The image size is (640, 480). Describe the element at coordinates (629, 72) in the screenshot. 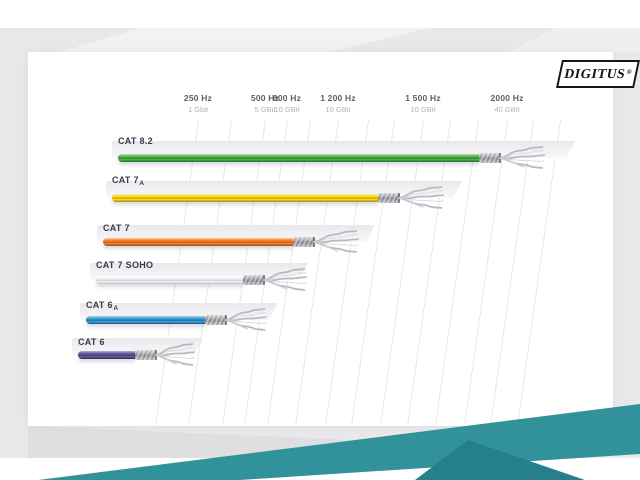

I see `registered-mark-icon: ®` at that location.